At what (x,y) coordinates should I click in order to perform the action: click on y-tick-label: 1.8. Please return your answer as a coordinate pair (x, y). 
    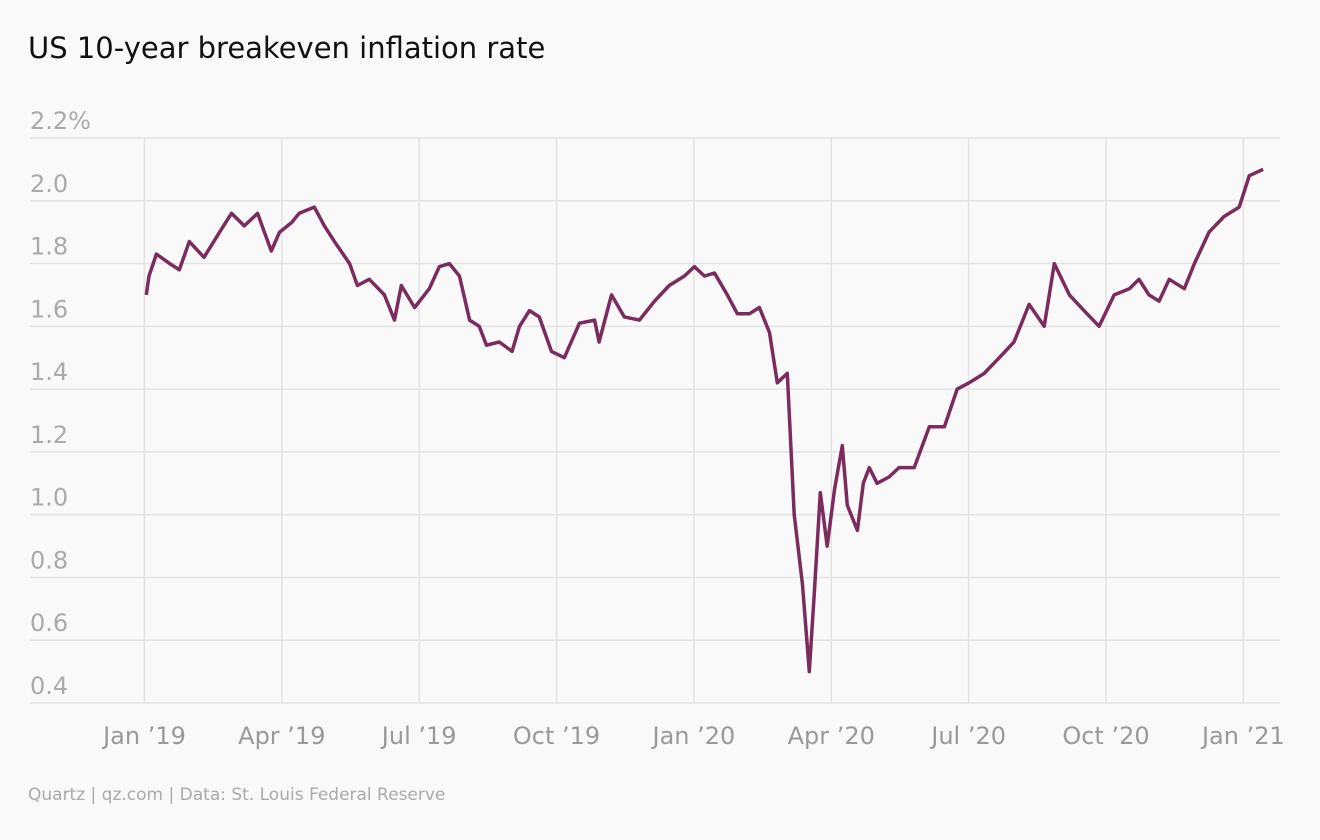
    Looking at the image, I should click on (49, 247).